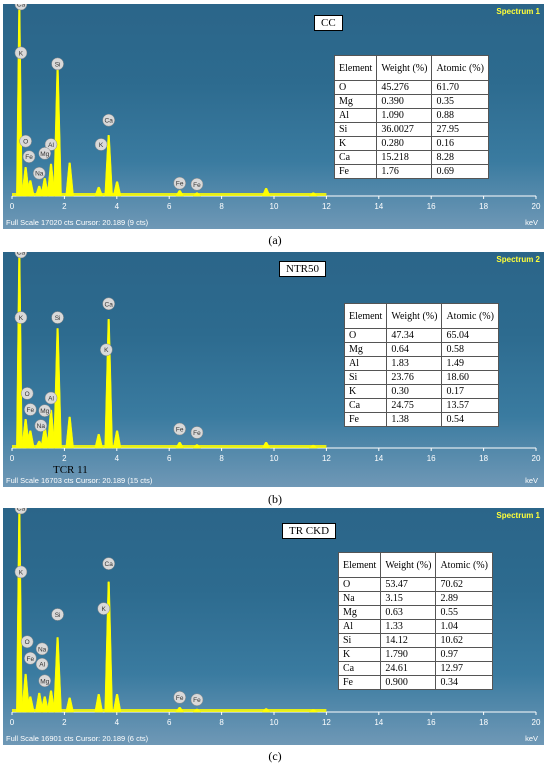 The image size is (550, 769). What do you see at coordinates (408, 640) in the screenshot?
I see `cell-weight: 14.12` at bounding box center [408, 640].